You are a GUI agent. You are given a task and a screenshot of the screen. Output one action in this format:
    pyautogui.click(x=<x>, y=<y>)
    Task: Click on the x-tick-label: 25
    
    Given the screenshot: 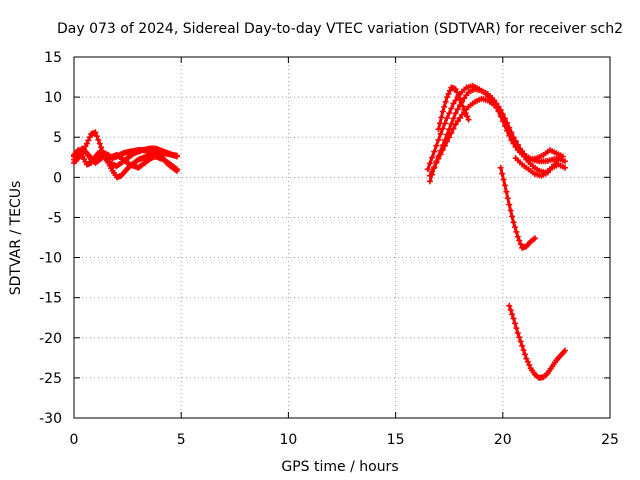 What is the action you would take?
    pyautogui.click(x=610, y=440)
    